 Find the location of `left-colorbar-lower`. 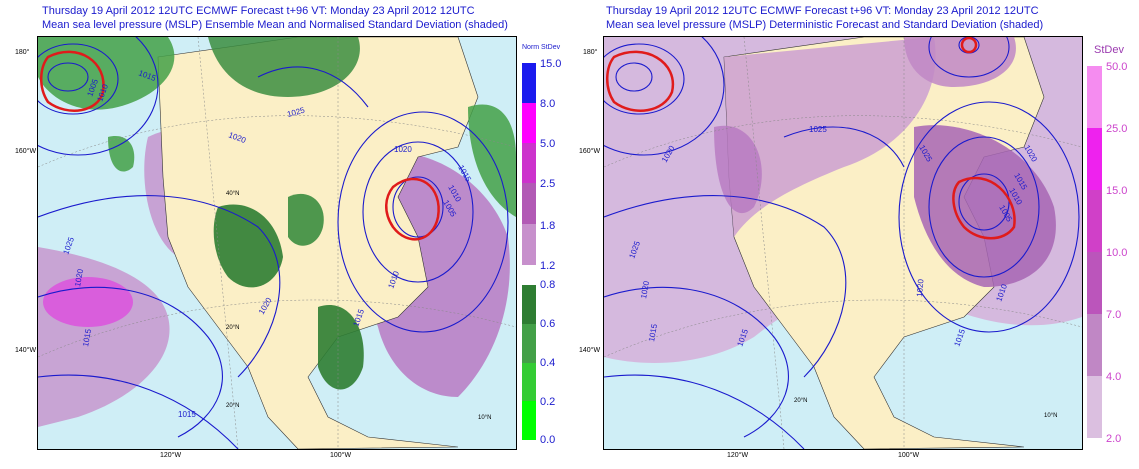

left-colorbar-lower is located at coordinates (529, 362).